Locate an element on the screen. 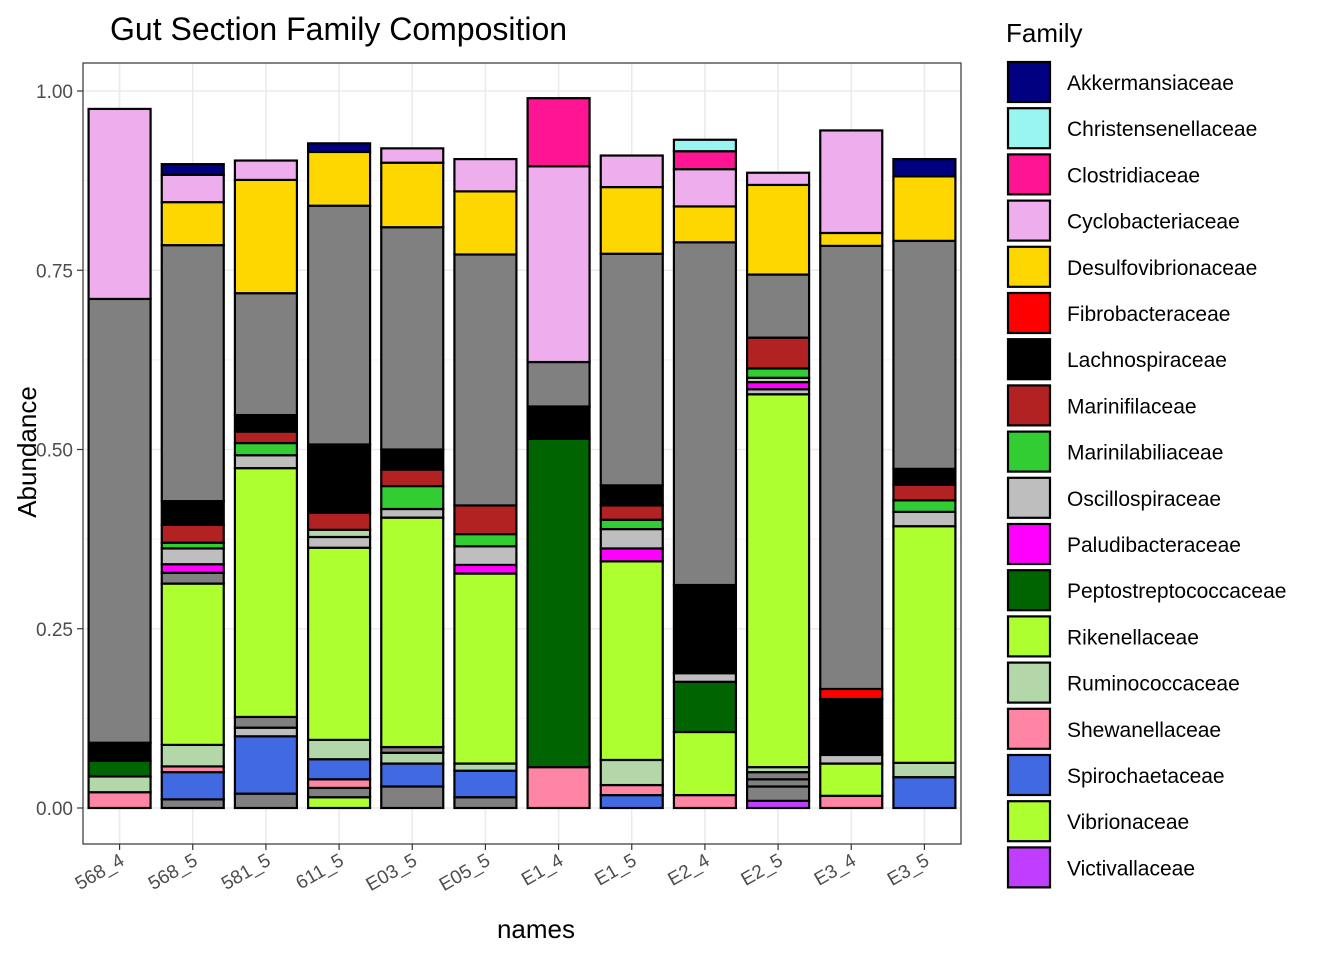  legend-item: Akkermansiaceae is located at coordinates (1120, 82).